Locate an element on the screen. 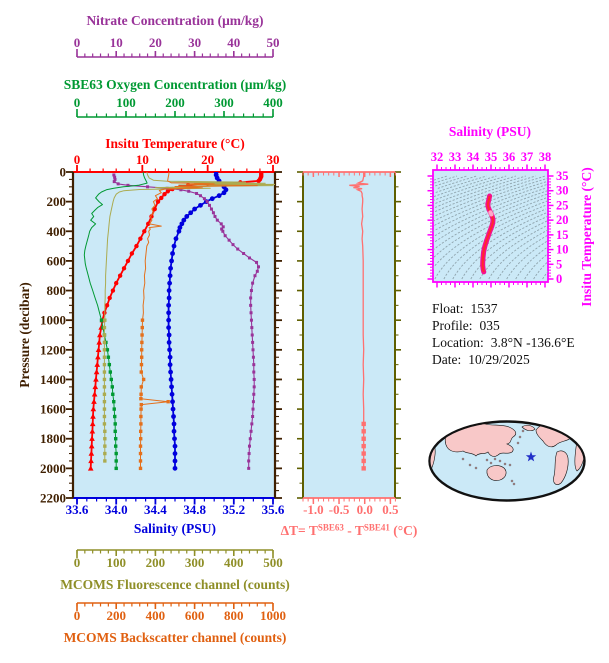 The width and height of the screenshot is (609, 663). ts-temperature-tick-label: 35 is located at coordinates (562, 176).